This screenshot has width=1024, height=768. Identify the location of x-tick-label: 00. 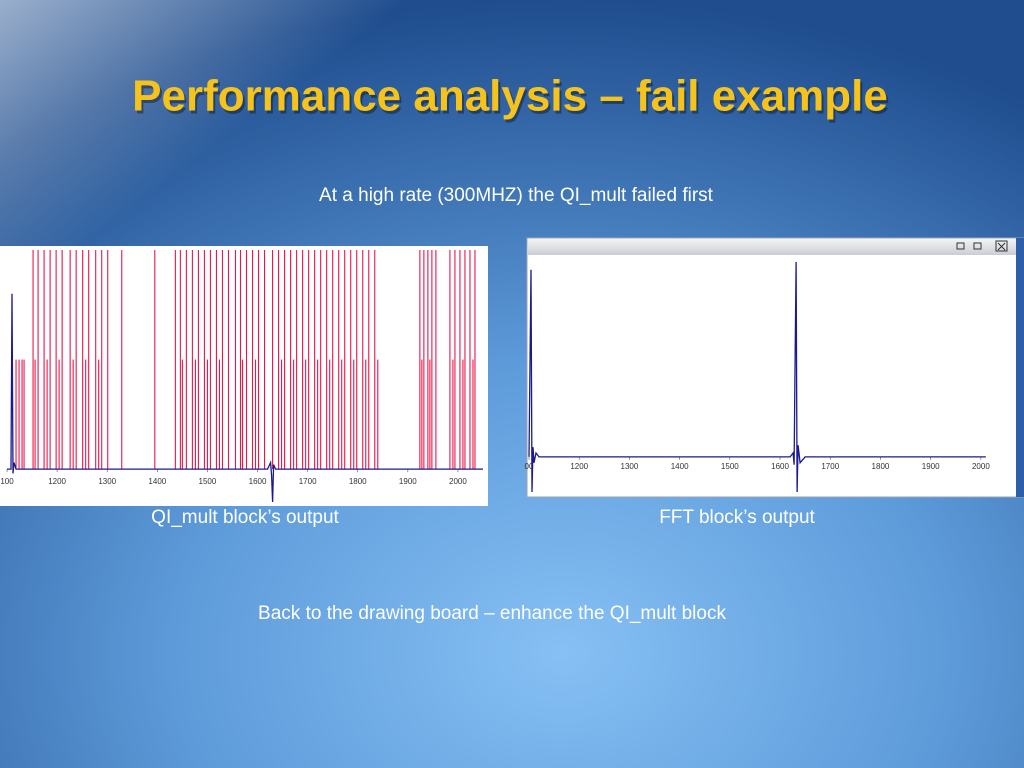
(529, 466).